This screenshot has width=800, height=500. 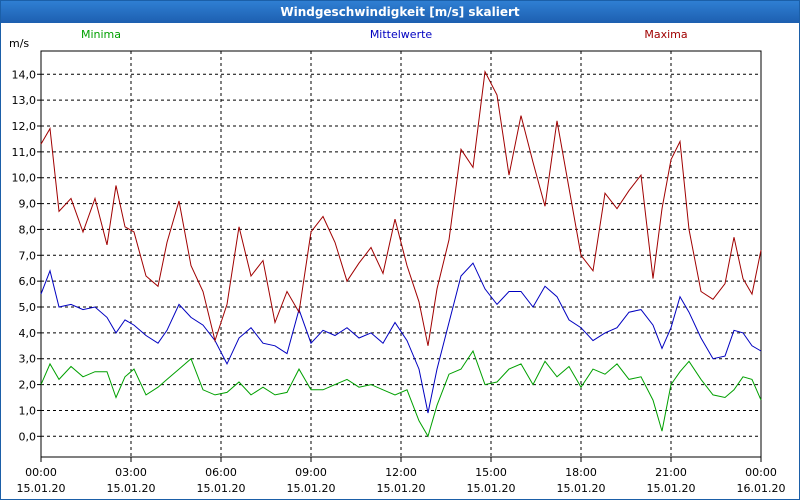 I want to click on legend: Minima Mittelwerte Maxima, so click(x=384, y=34).